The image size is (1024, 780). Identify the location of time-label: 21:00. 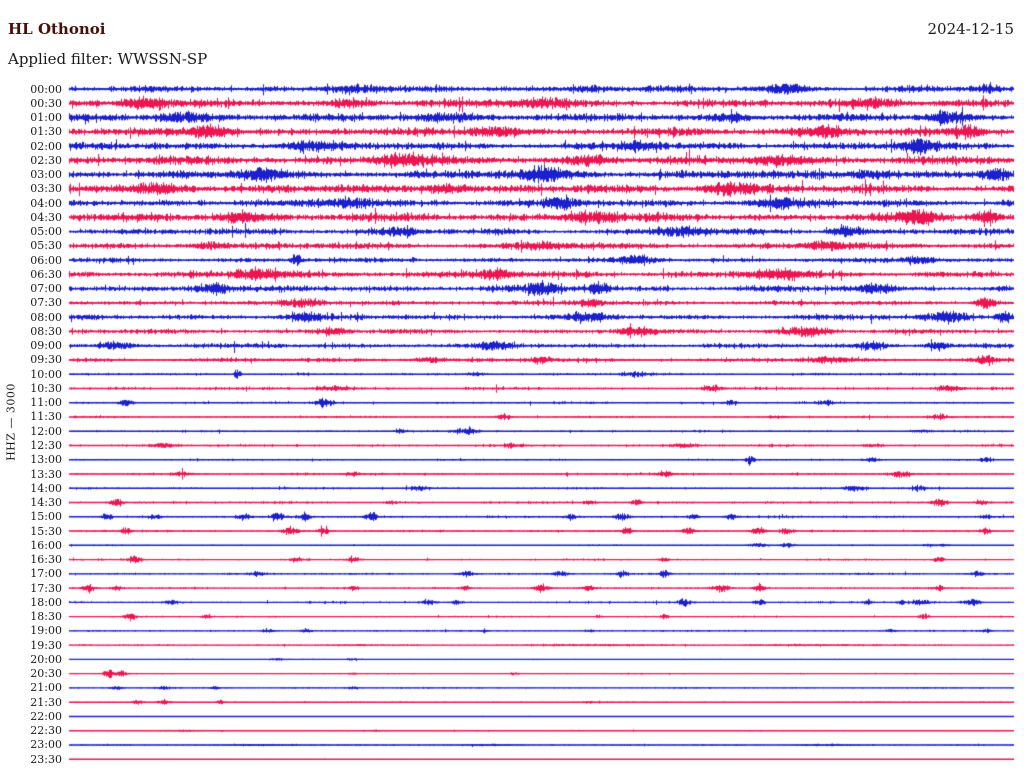
(46, 688).